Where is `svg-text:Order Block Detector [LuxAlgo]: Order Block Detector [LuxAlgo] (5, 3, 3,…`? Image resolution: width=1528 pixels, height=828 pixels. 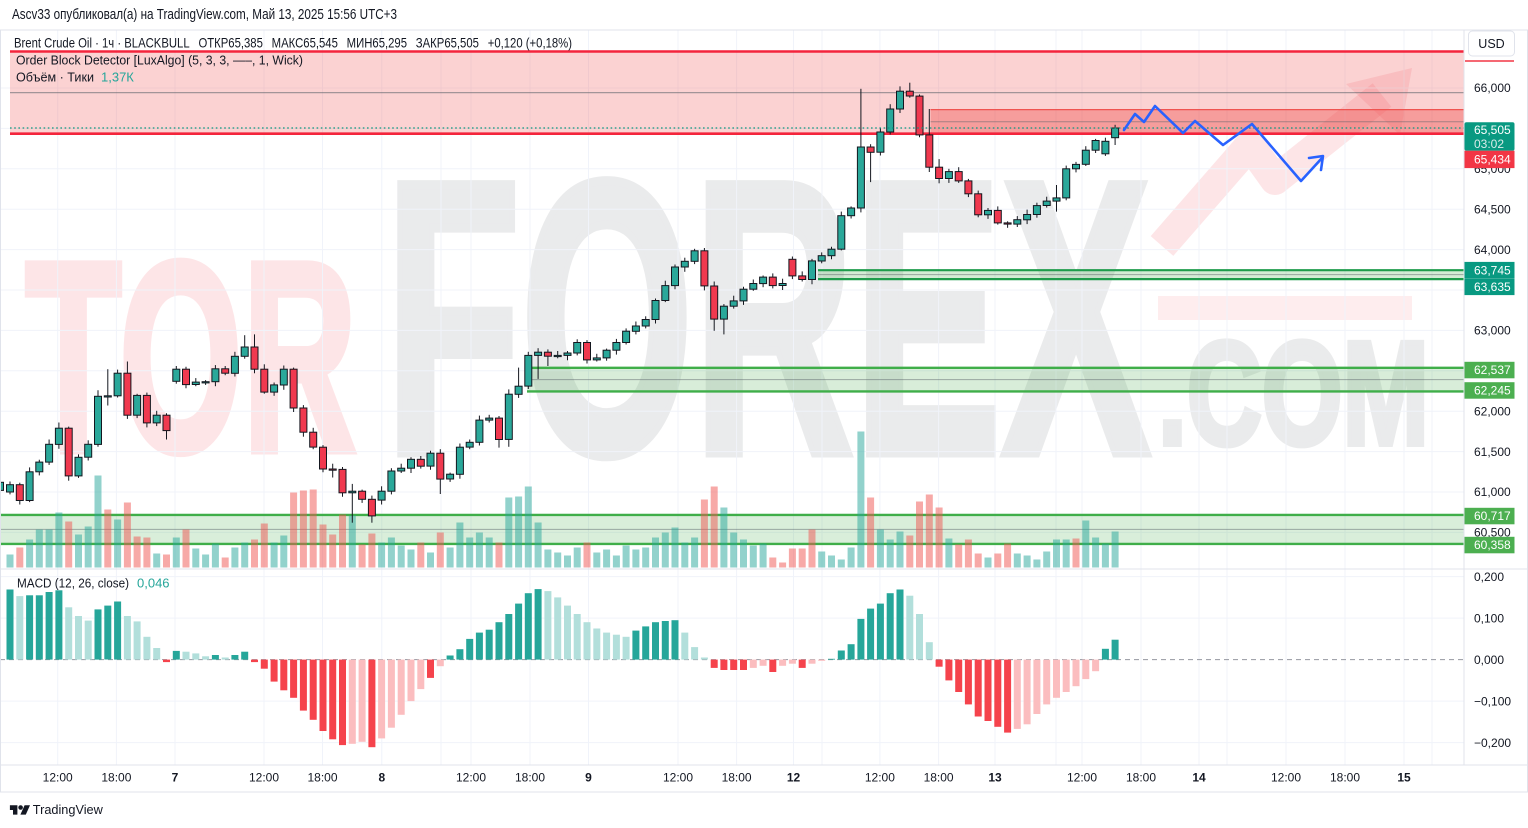
svg-text:Order Block Detector [LuxAlgo]: Order Block Detector [LuxAlgo] (5, 3, 3,… is located at coordinates (159, 60).